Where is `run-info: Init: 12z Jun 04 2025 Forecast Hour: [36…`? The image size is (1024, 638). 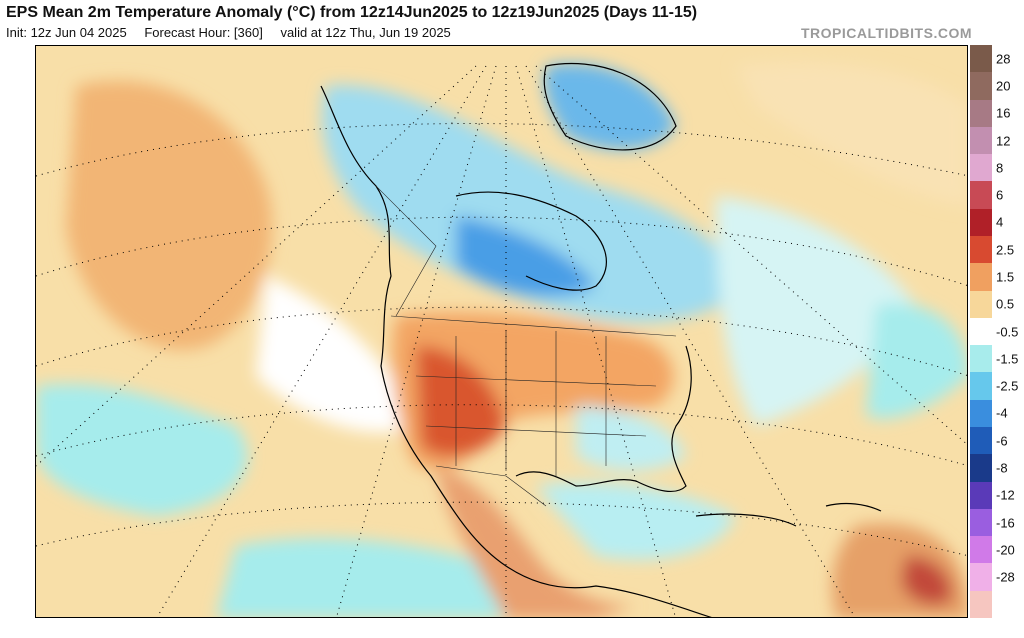
run-info: Init: 12z Jun 04 2025 Forecast Hour: [36… is located at coordinates (235, 32).